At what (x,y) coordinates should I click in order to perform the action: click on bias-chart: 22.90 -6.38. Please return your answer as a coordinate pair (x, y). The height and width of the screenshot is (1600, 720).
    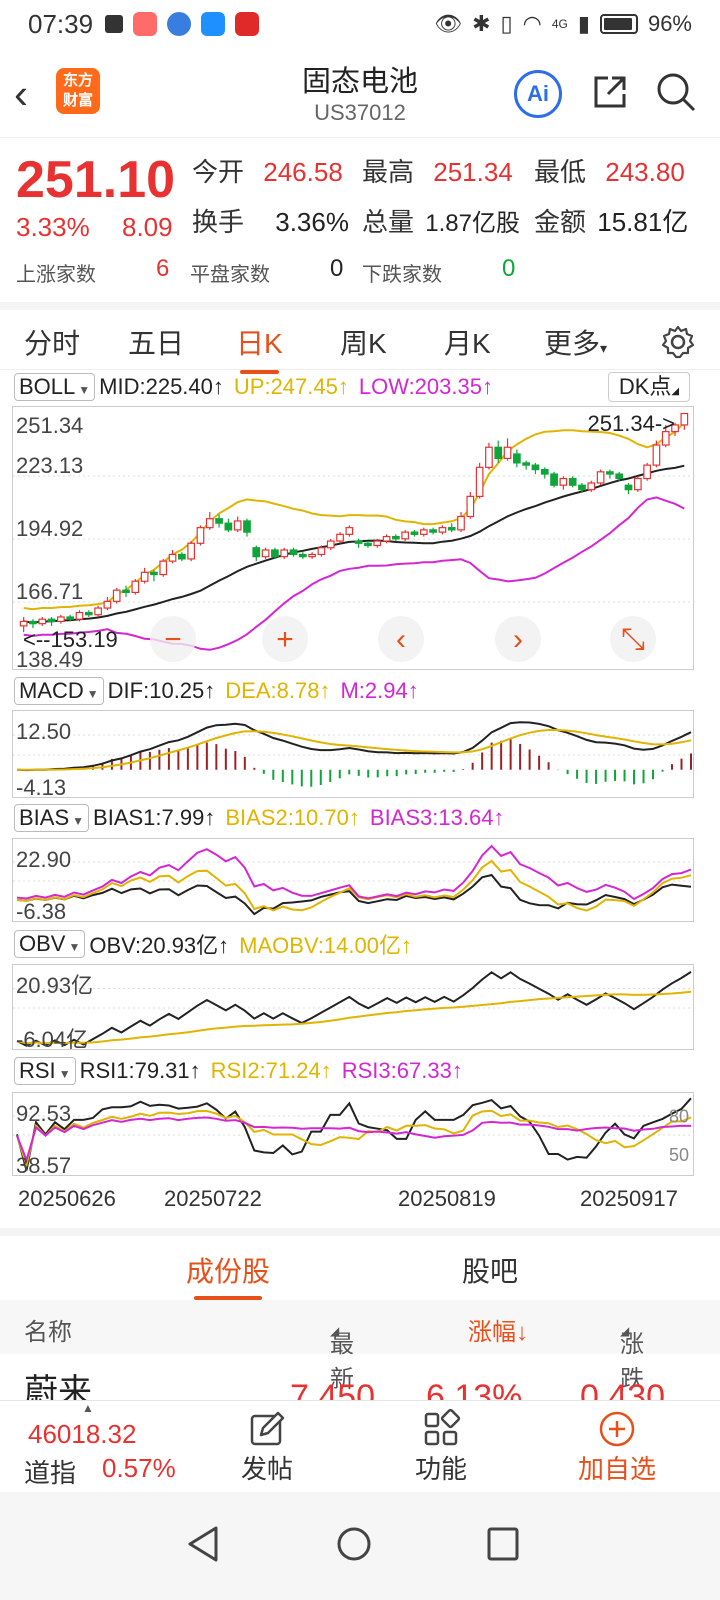
    Looking at the image, I should click on (353, 881).